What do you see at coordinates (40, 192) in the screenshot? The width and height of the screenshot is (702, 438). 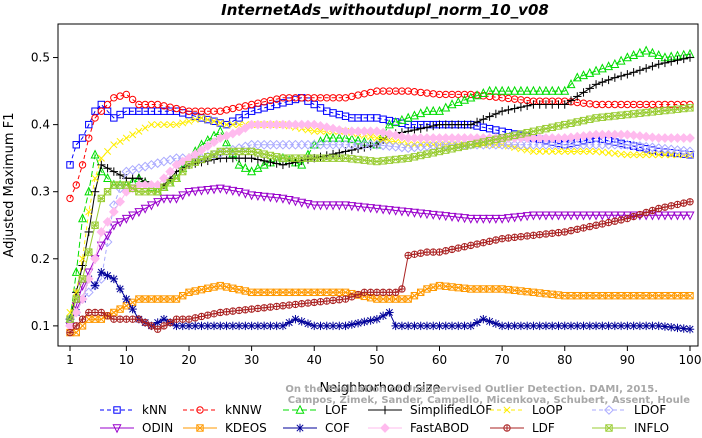 I see `y-tick-label: 0.3` at bounding box center [40, 192].